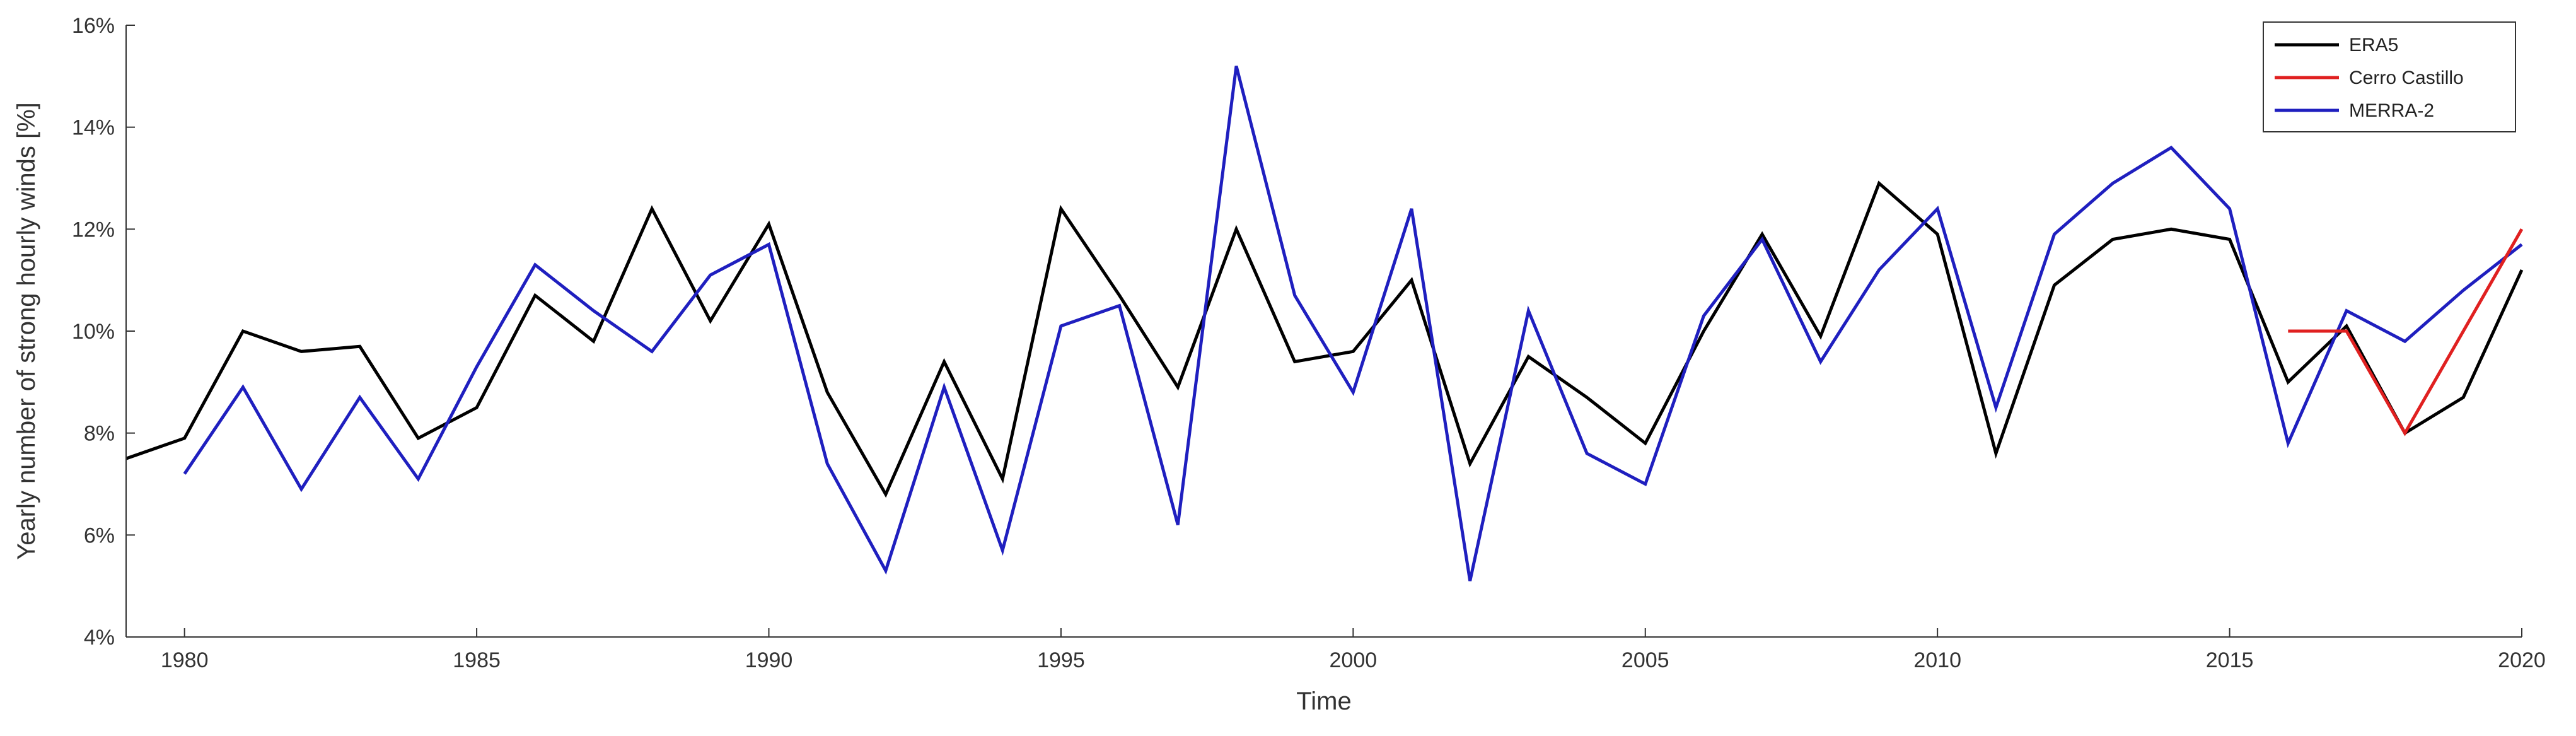  I want to click on y-tick-label: 6%, so click(100, 535).